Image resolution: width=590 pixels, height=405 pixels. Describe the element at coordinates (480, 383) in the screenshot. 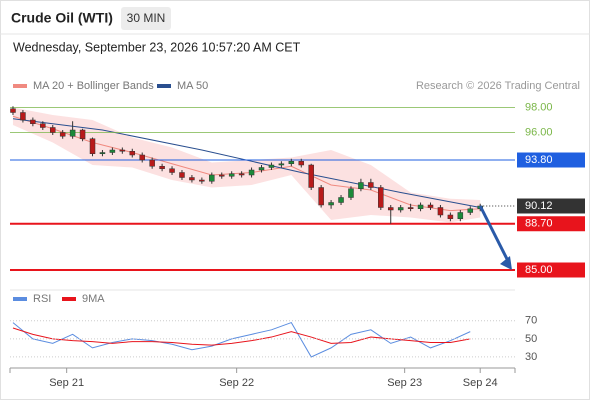

I see `x-tick-label: Sep 24` at that location.